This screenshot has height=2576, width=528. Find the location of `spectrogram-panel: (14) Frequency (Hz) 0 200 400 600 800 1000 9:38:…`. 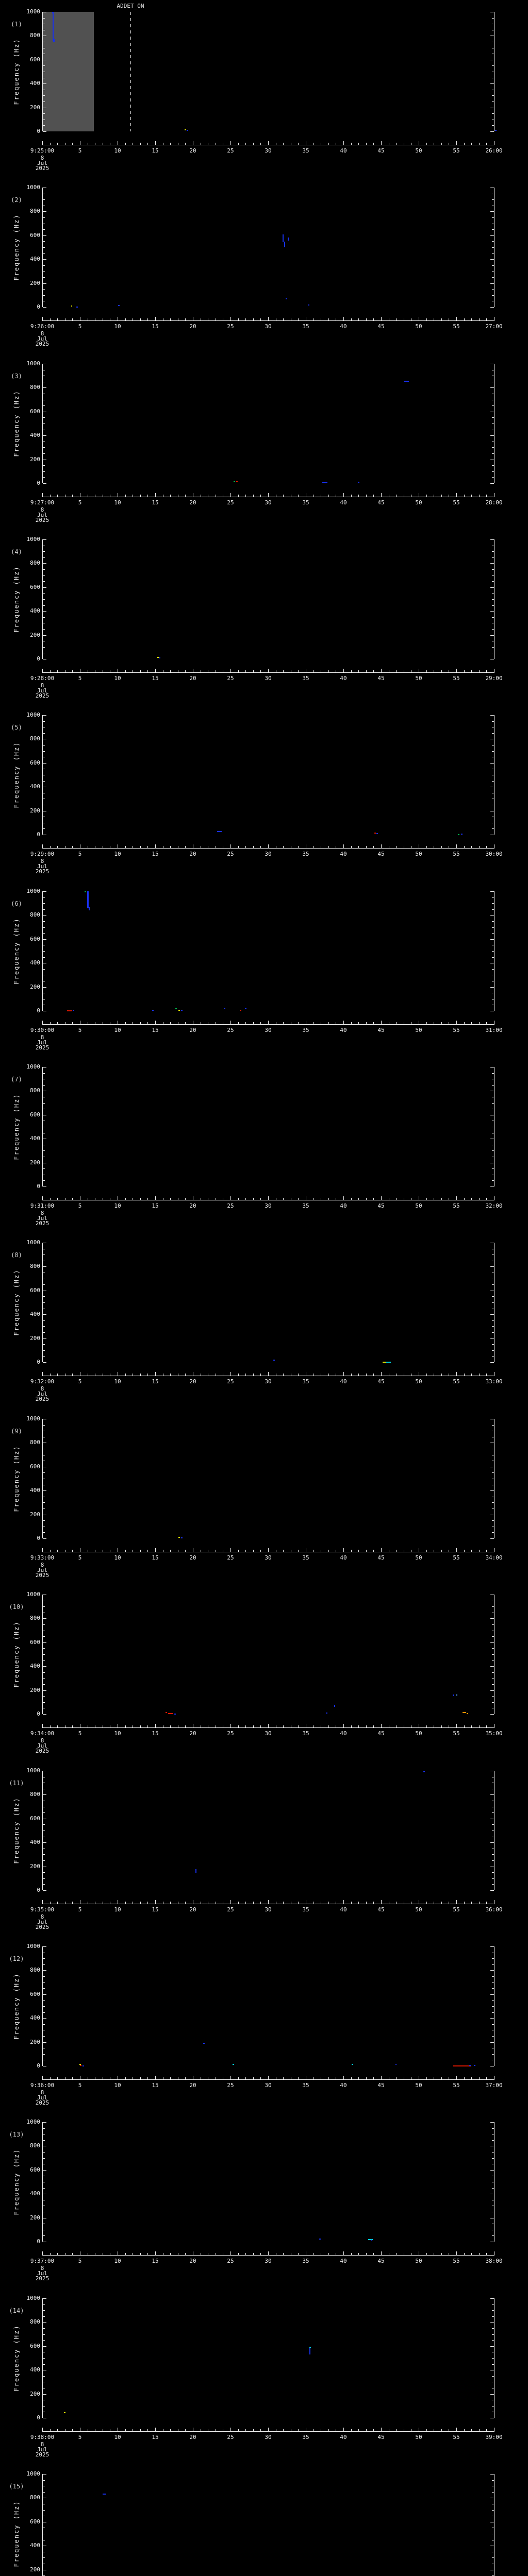

spectrogram-panel: (14) Frequency (Hz) 0 200 400 600 800 1000 9:38:… is located at coordinates (264, 2374).